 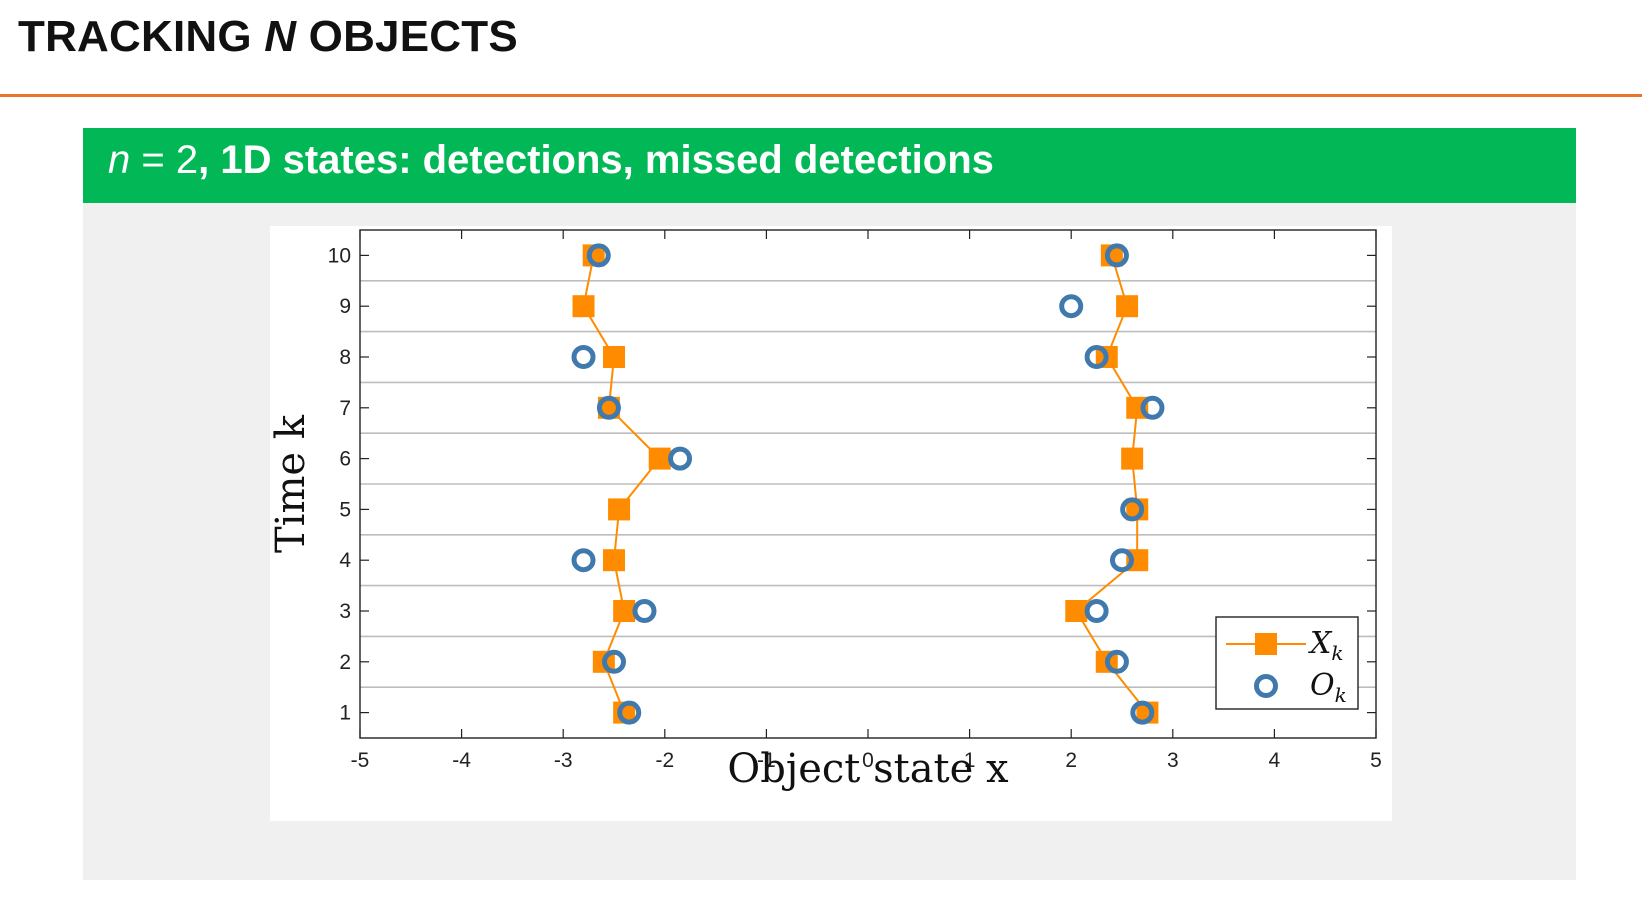 I want to click on x-tick-label: -5, so click(x=360, y=760).